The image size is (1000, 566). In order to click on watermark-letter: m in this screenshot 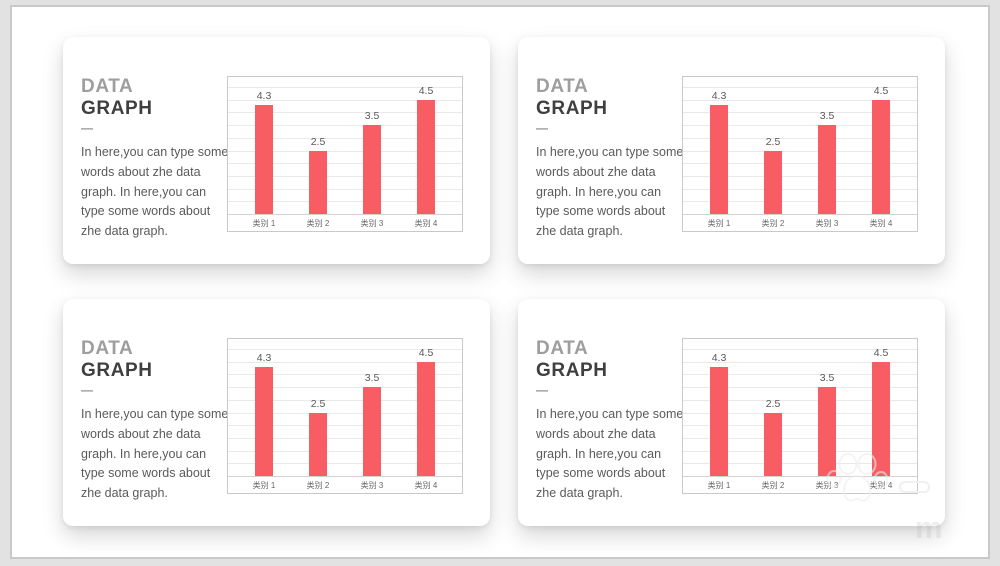, I will do `click(929, 527)`.